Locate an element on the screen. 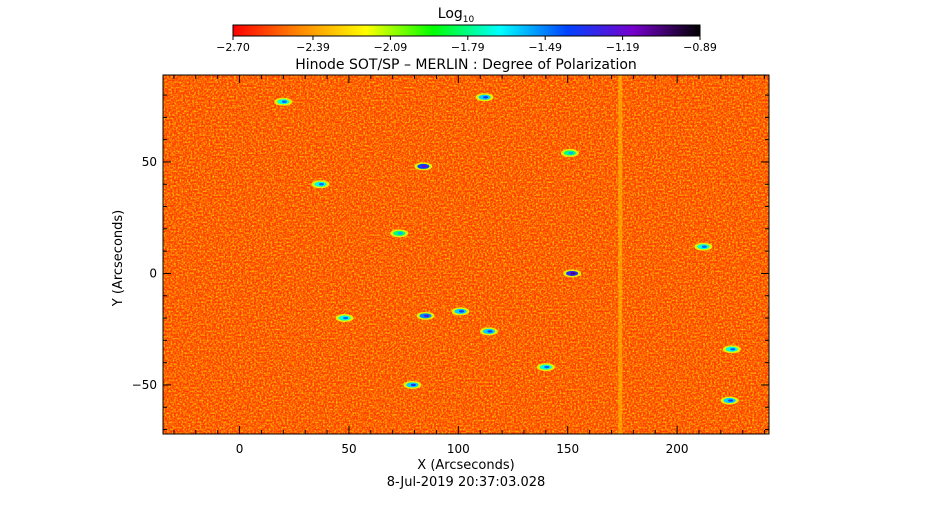  y-tick-label: 0 is located at coordinates (153, 273).